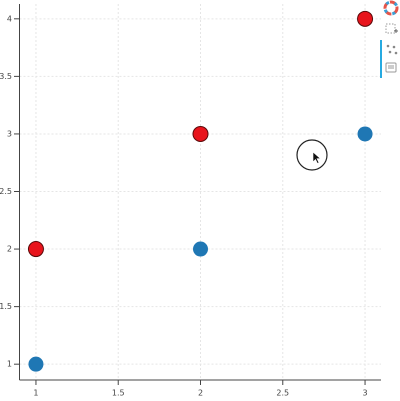 The width and height of the screenshot is (400, 401). What do you see at coordinates (381, 59) in the screenshot?
I see `active-tool-indicator` at bounding box center [381, 59].